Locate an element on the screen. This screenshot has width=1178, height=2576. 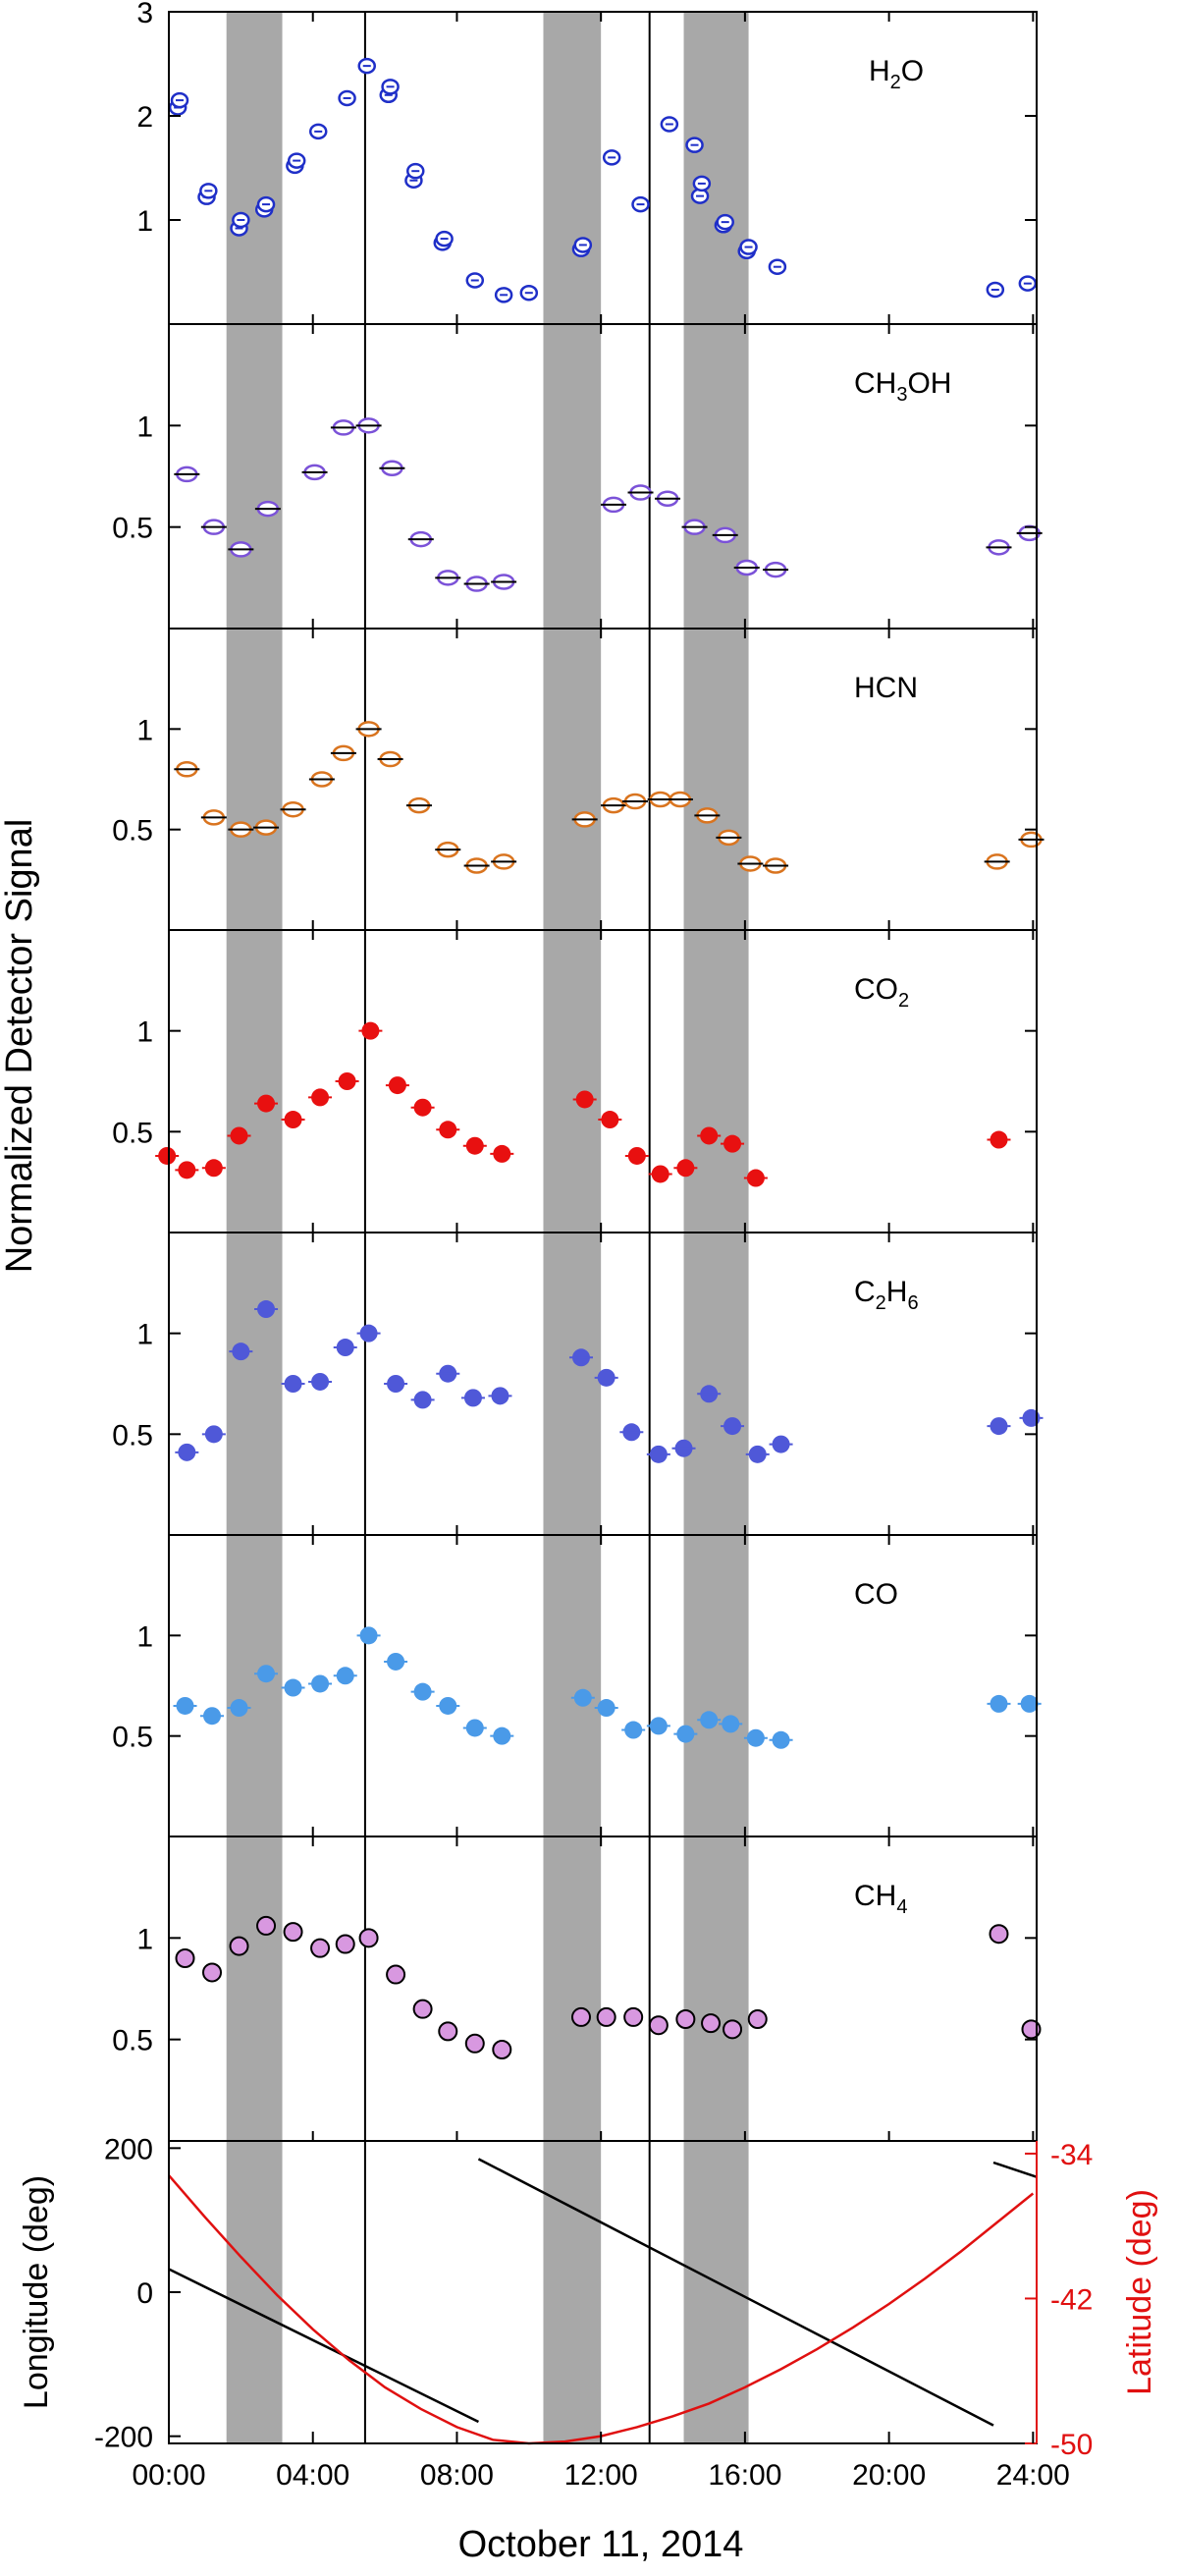
species-label-h2o: H2O is located at coordinates (897, 74).